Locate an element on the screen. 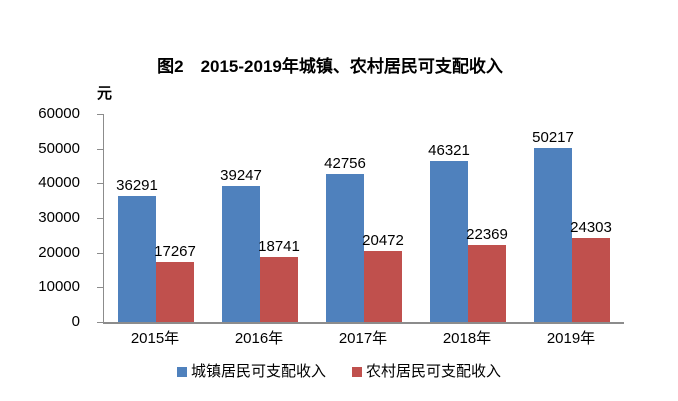 This screenshot has height=401, width=678. bar-urban-2018年: 46321 is located at coordinates (449, 232).